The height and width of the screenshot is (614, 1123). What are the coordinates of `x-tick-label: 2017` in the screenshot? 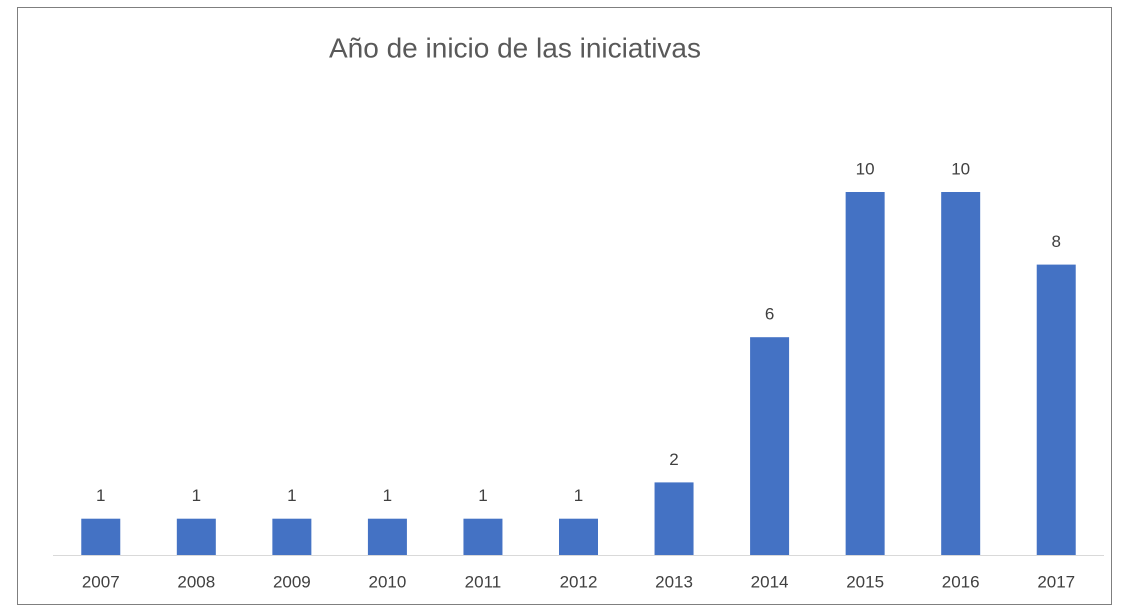 It's located at (1056, 581).